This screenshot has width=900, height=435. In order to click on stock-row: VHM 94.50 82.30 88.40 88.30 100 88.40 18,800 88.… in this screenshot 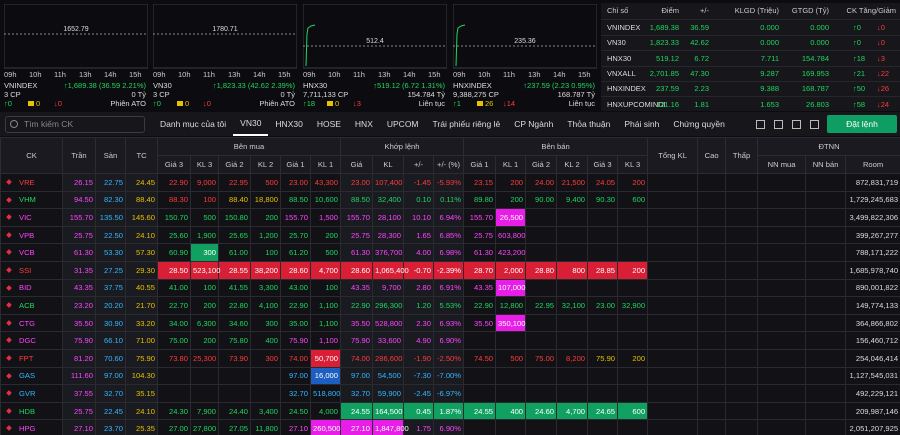, I will do `click(450, 200)`.